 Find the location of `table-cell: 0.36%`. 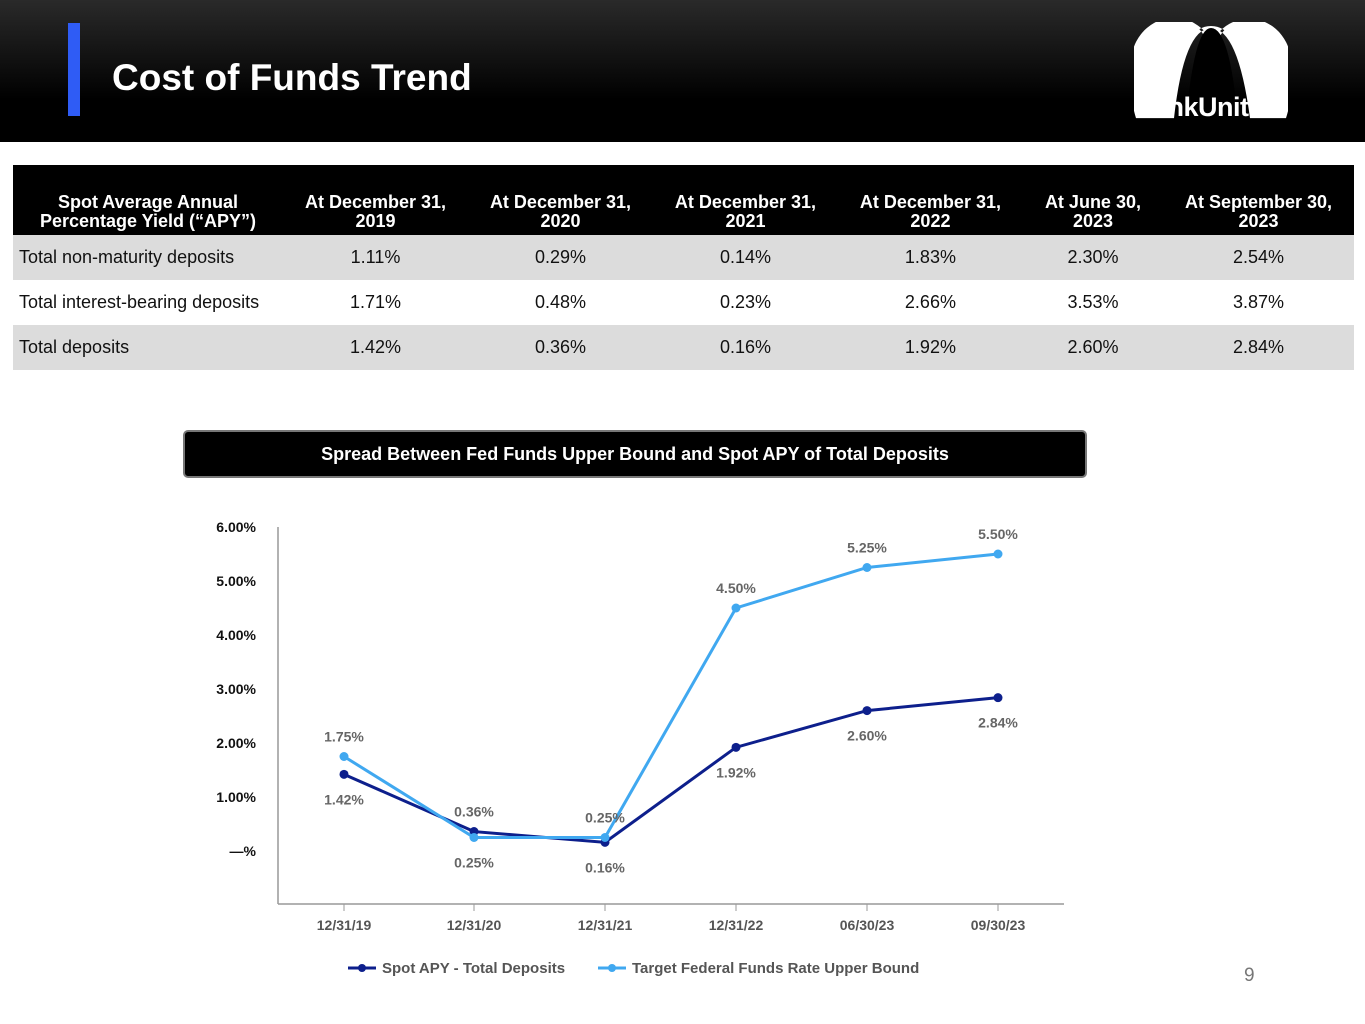

table-cell: 0.36% is located at coordinates (560, 347).